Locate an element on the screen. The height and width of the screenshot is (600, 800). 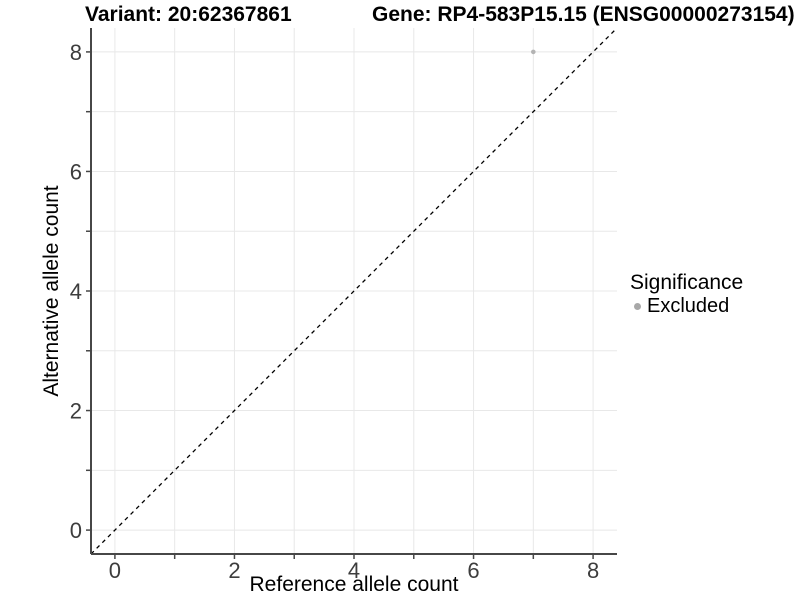
y-tick-label: 6 is located at coordinates (76, 171).